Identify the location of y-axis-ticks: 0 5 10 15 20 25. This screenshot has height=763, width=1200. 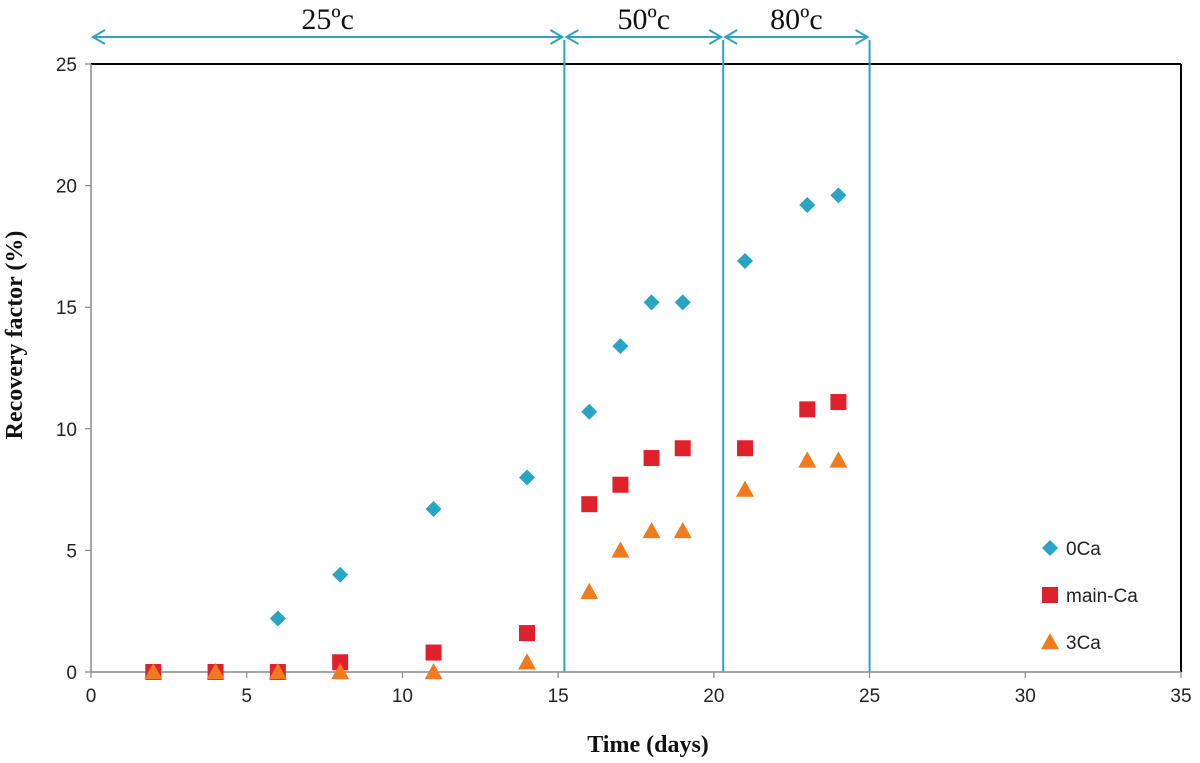
(73, 369).